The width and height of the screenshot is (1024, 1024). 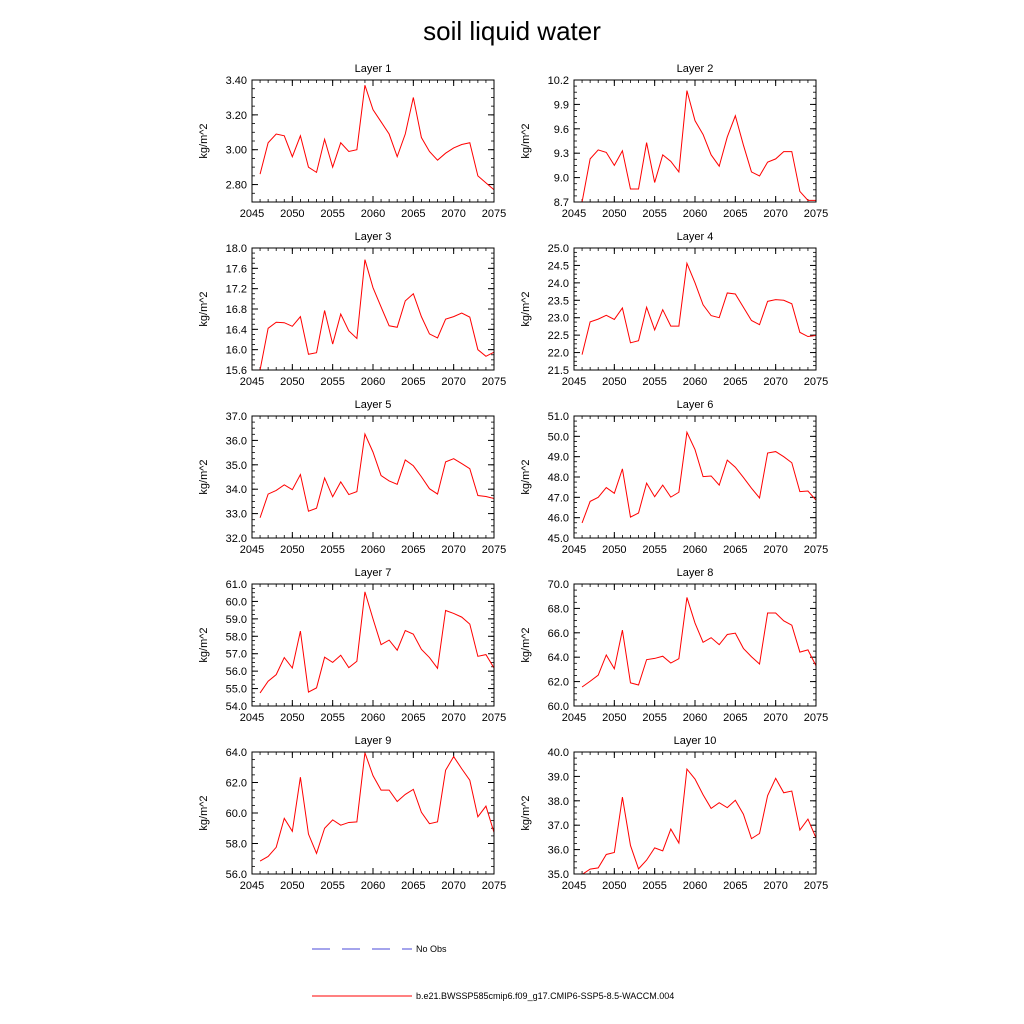 I want to click on y-tick-label: 56.0, so click(x=236, y=672).